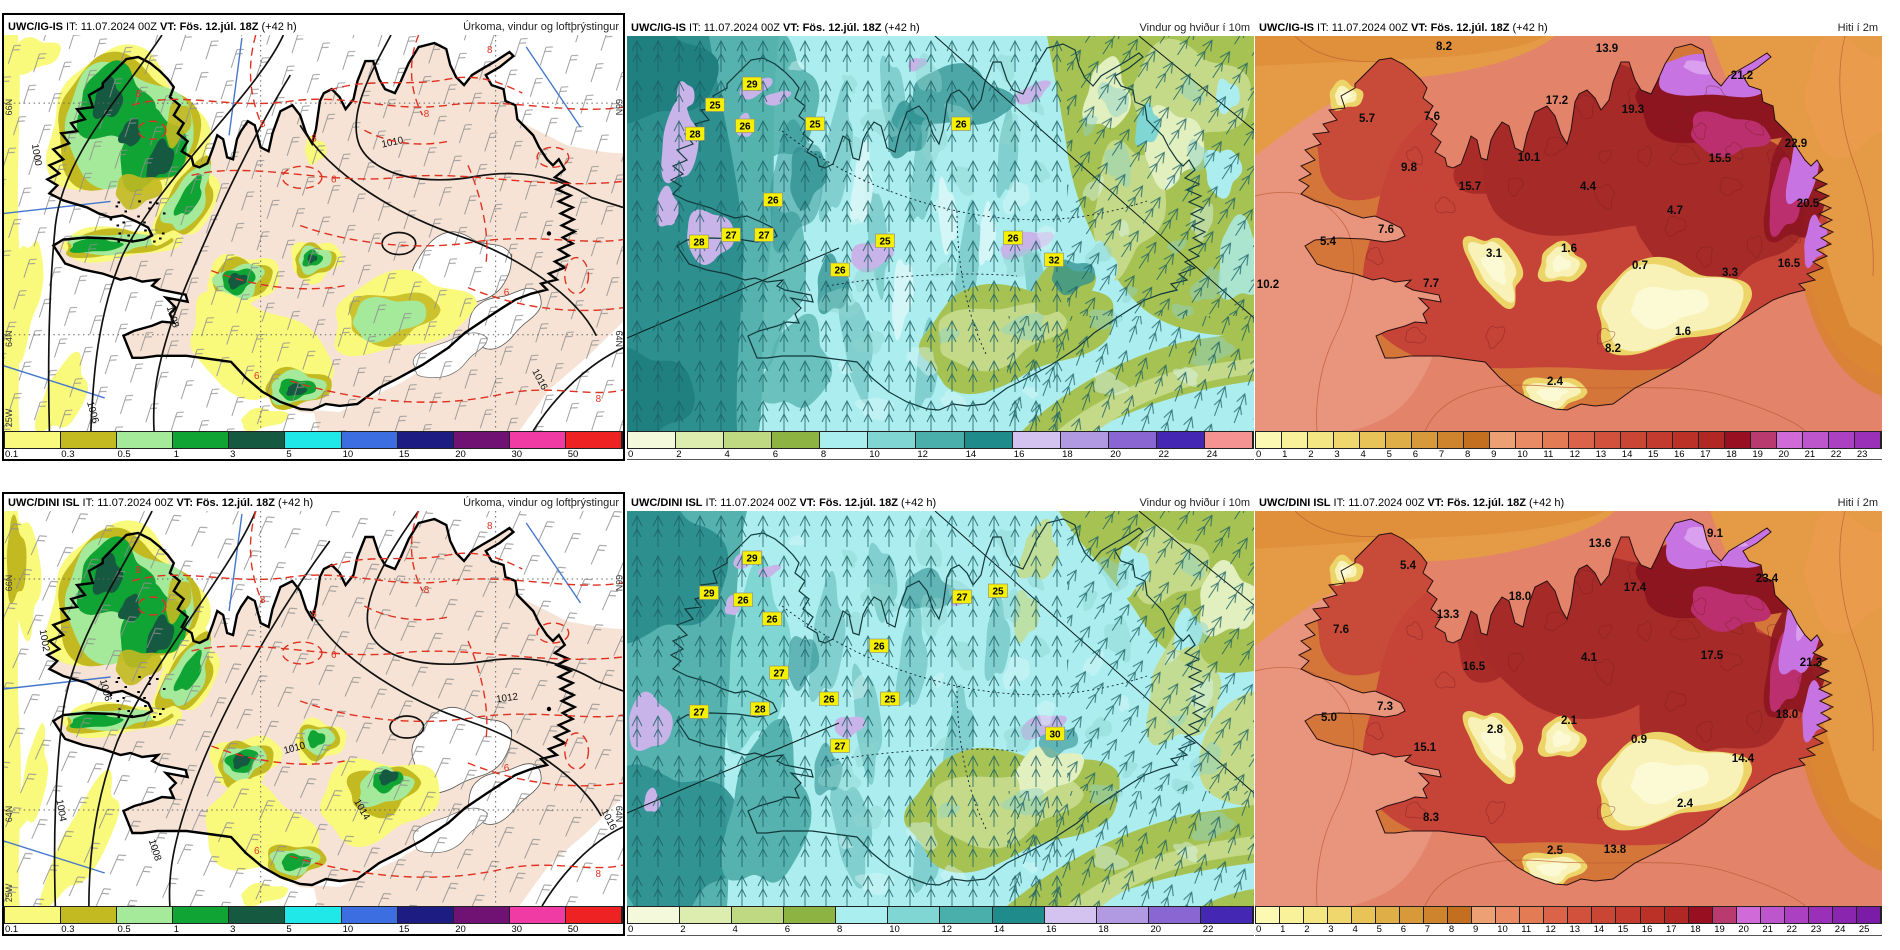 The image size is (1900, 950). I want to click on svg-text: 2.8, so click(1495, 730).